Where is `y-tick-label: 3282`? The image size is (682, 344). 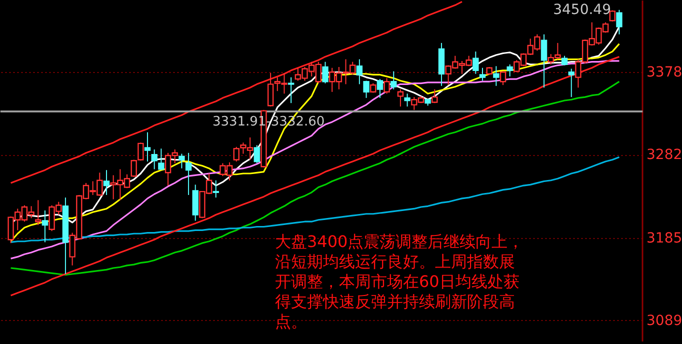 y-tick-label: 3282 is located at coordinates (664, 155).